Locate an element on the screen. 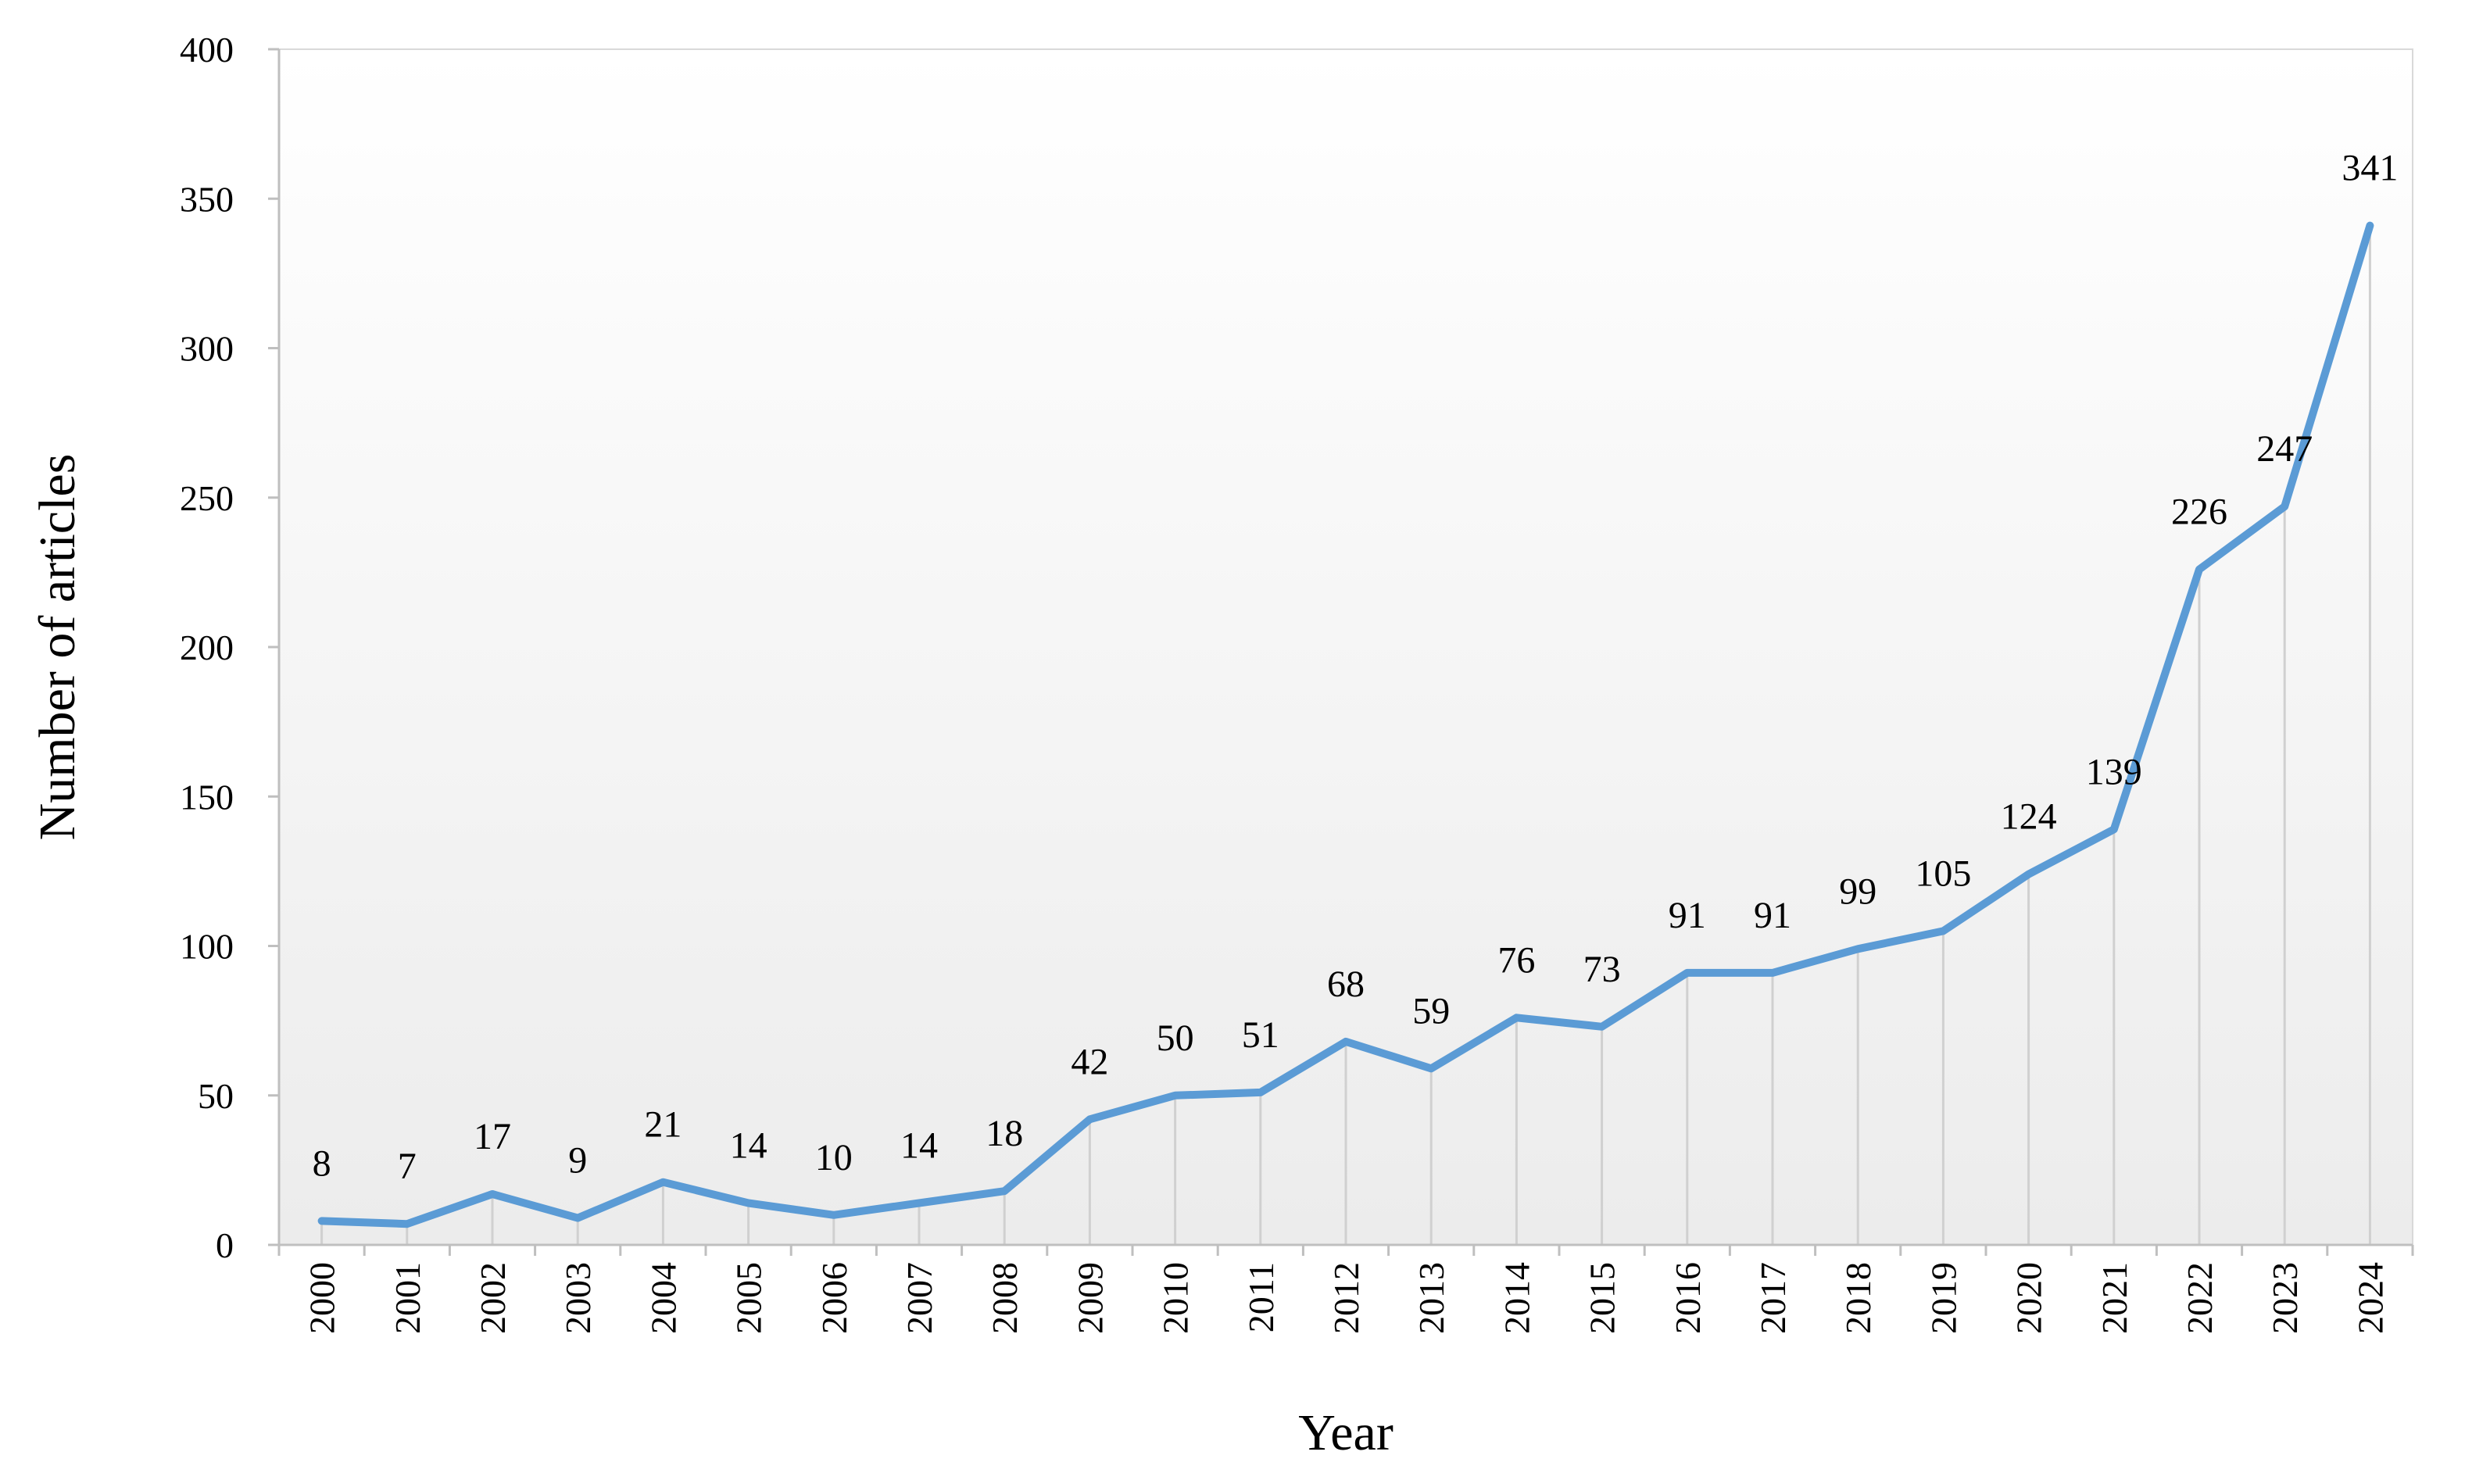  data-label: 18 is located at coordinates (1005, 1133).